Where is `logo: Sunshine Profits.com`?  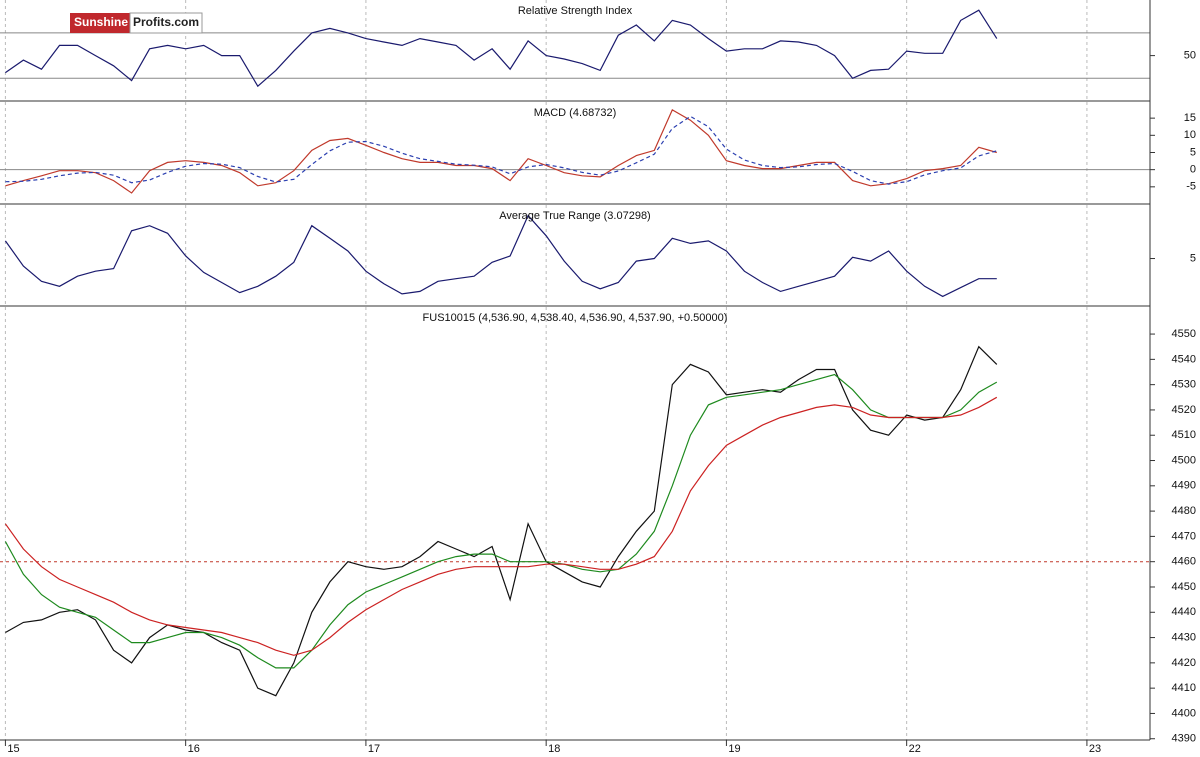 logo: Sunshine Profits.com is located at coordinates (136, 23).